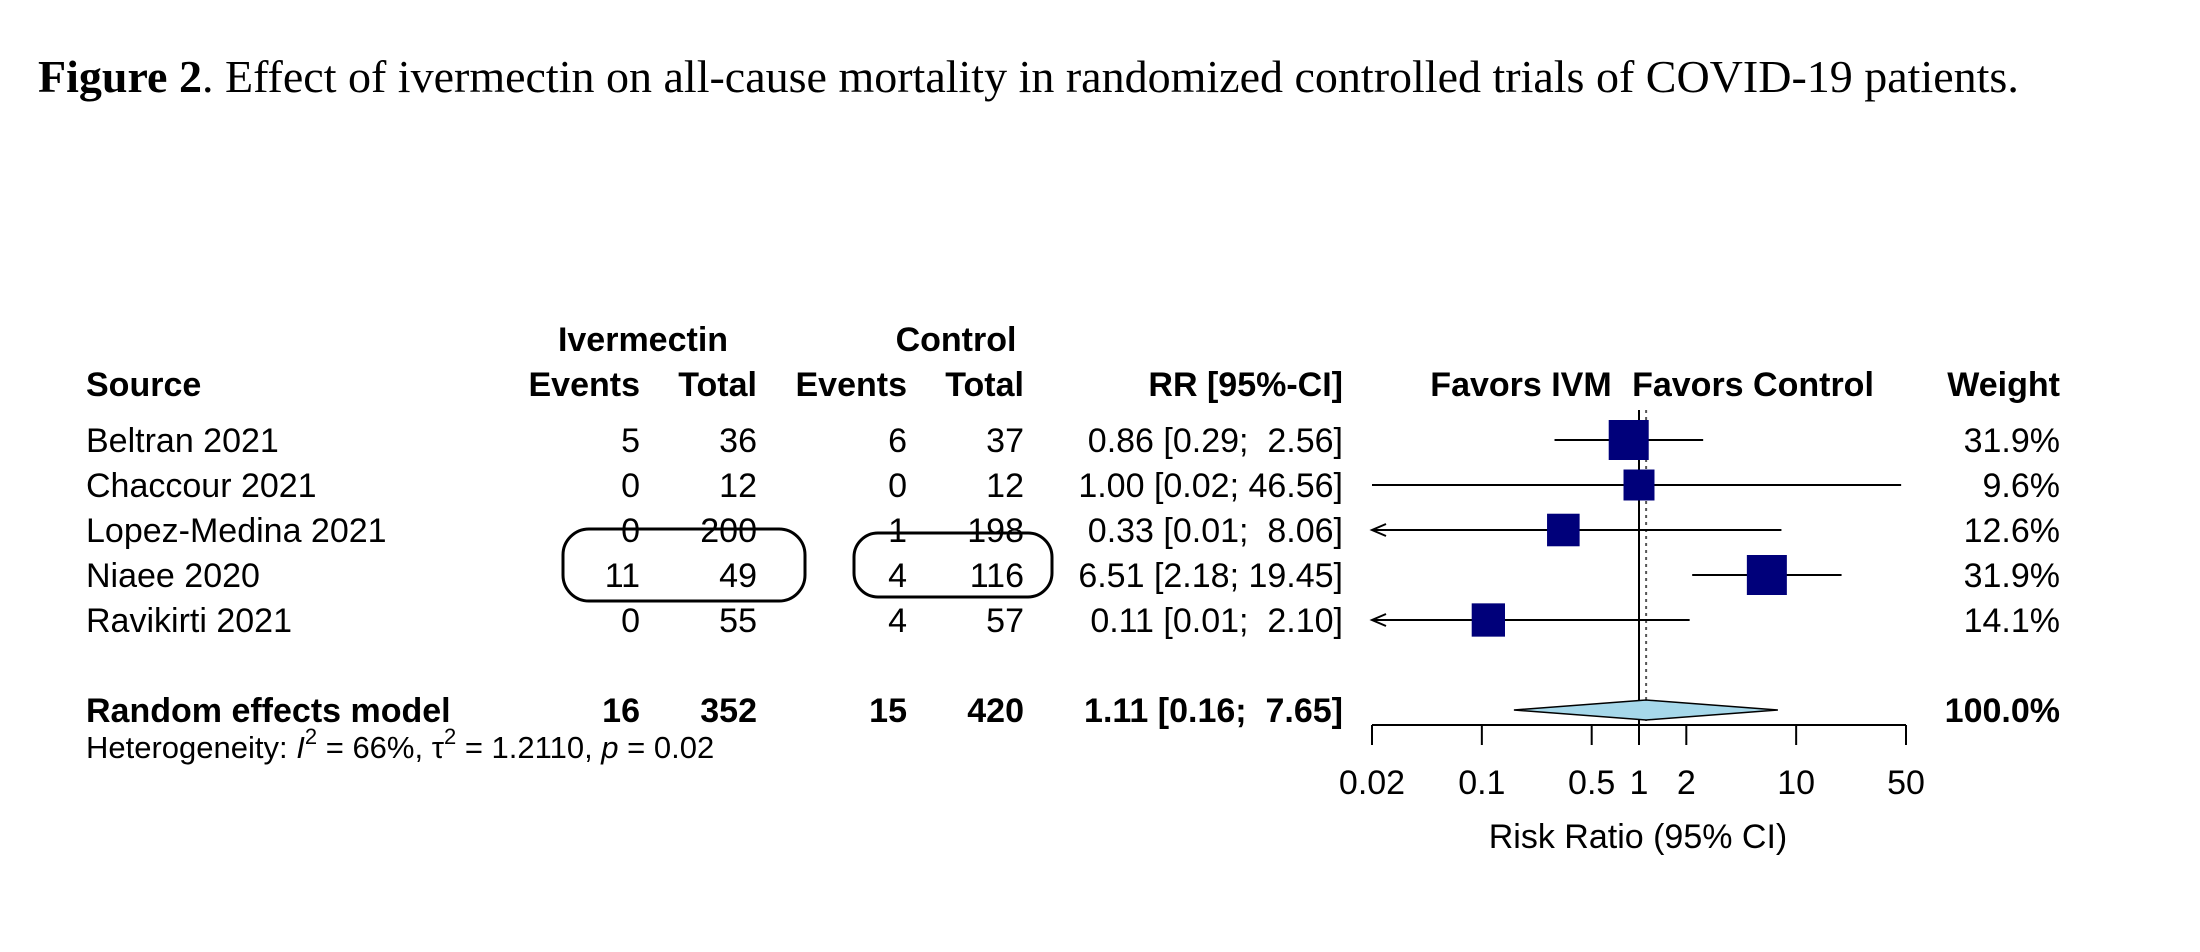 This screenshot has height=952, width=2200. What do you see at coordinates (643, 340) in the screenshot?
I see `header-ivermectin: Ivermectin` at bounding box center [643, 340].